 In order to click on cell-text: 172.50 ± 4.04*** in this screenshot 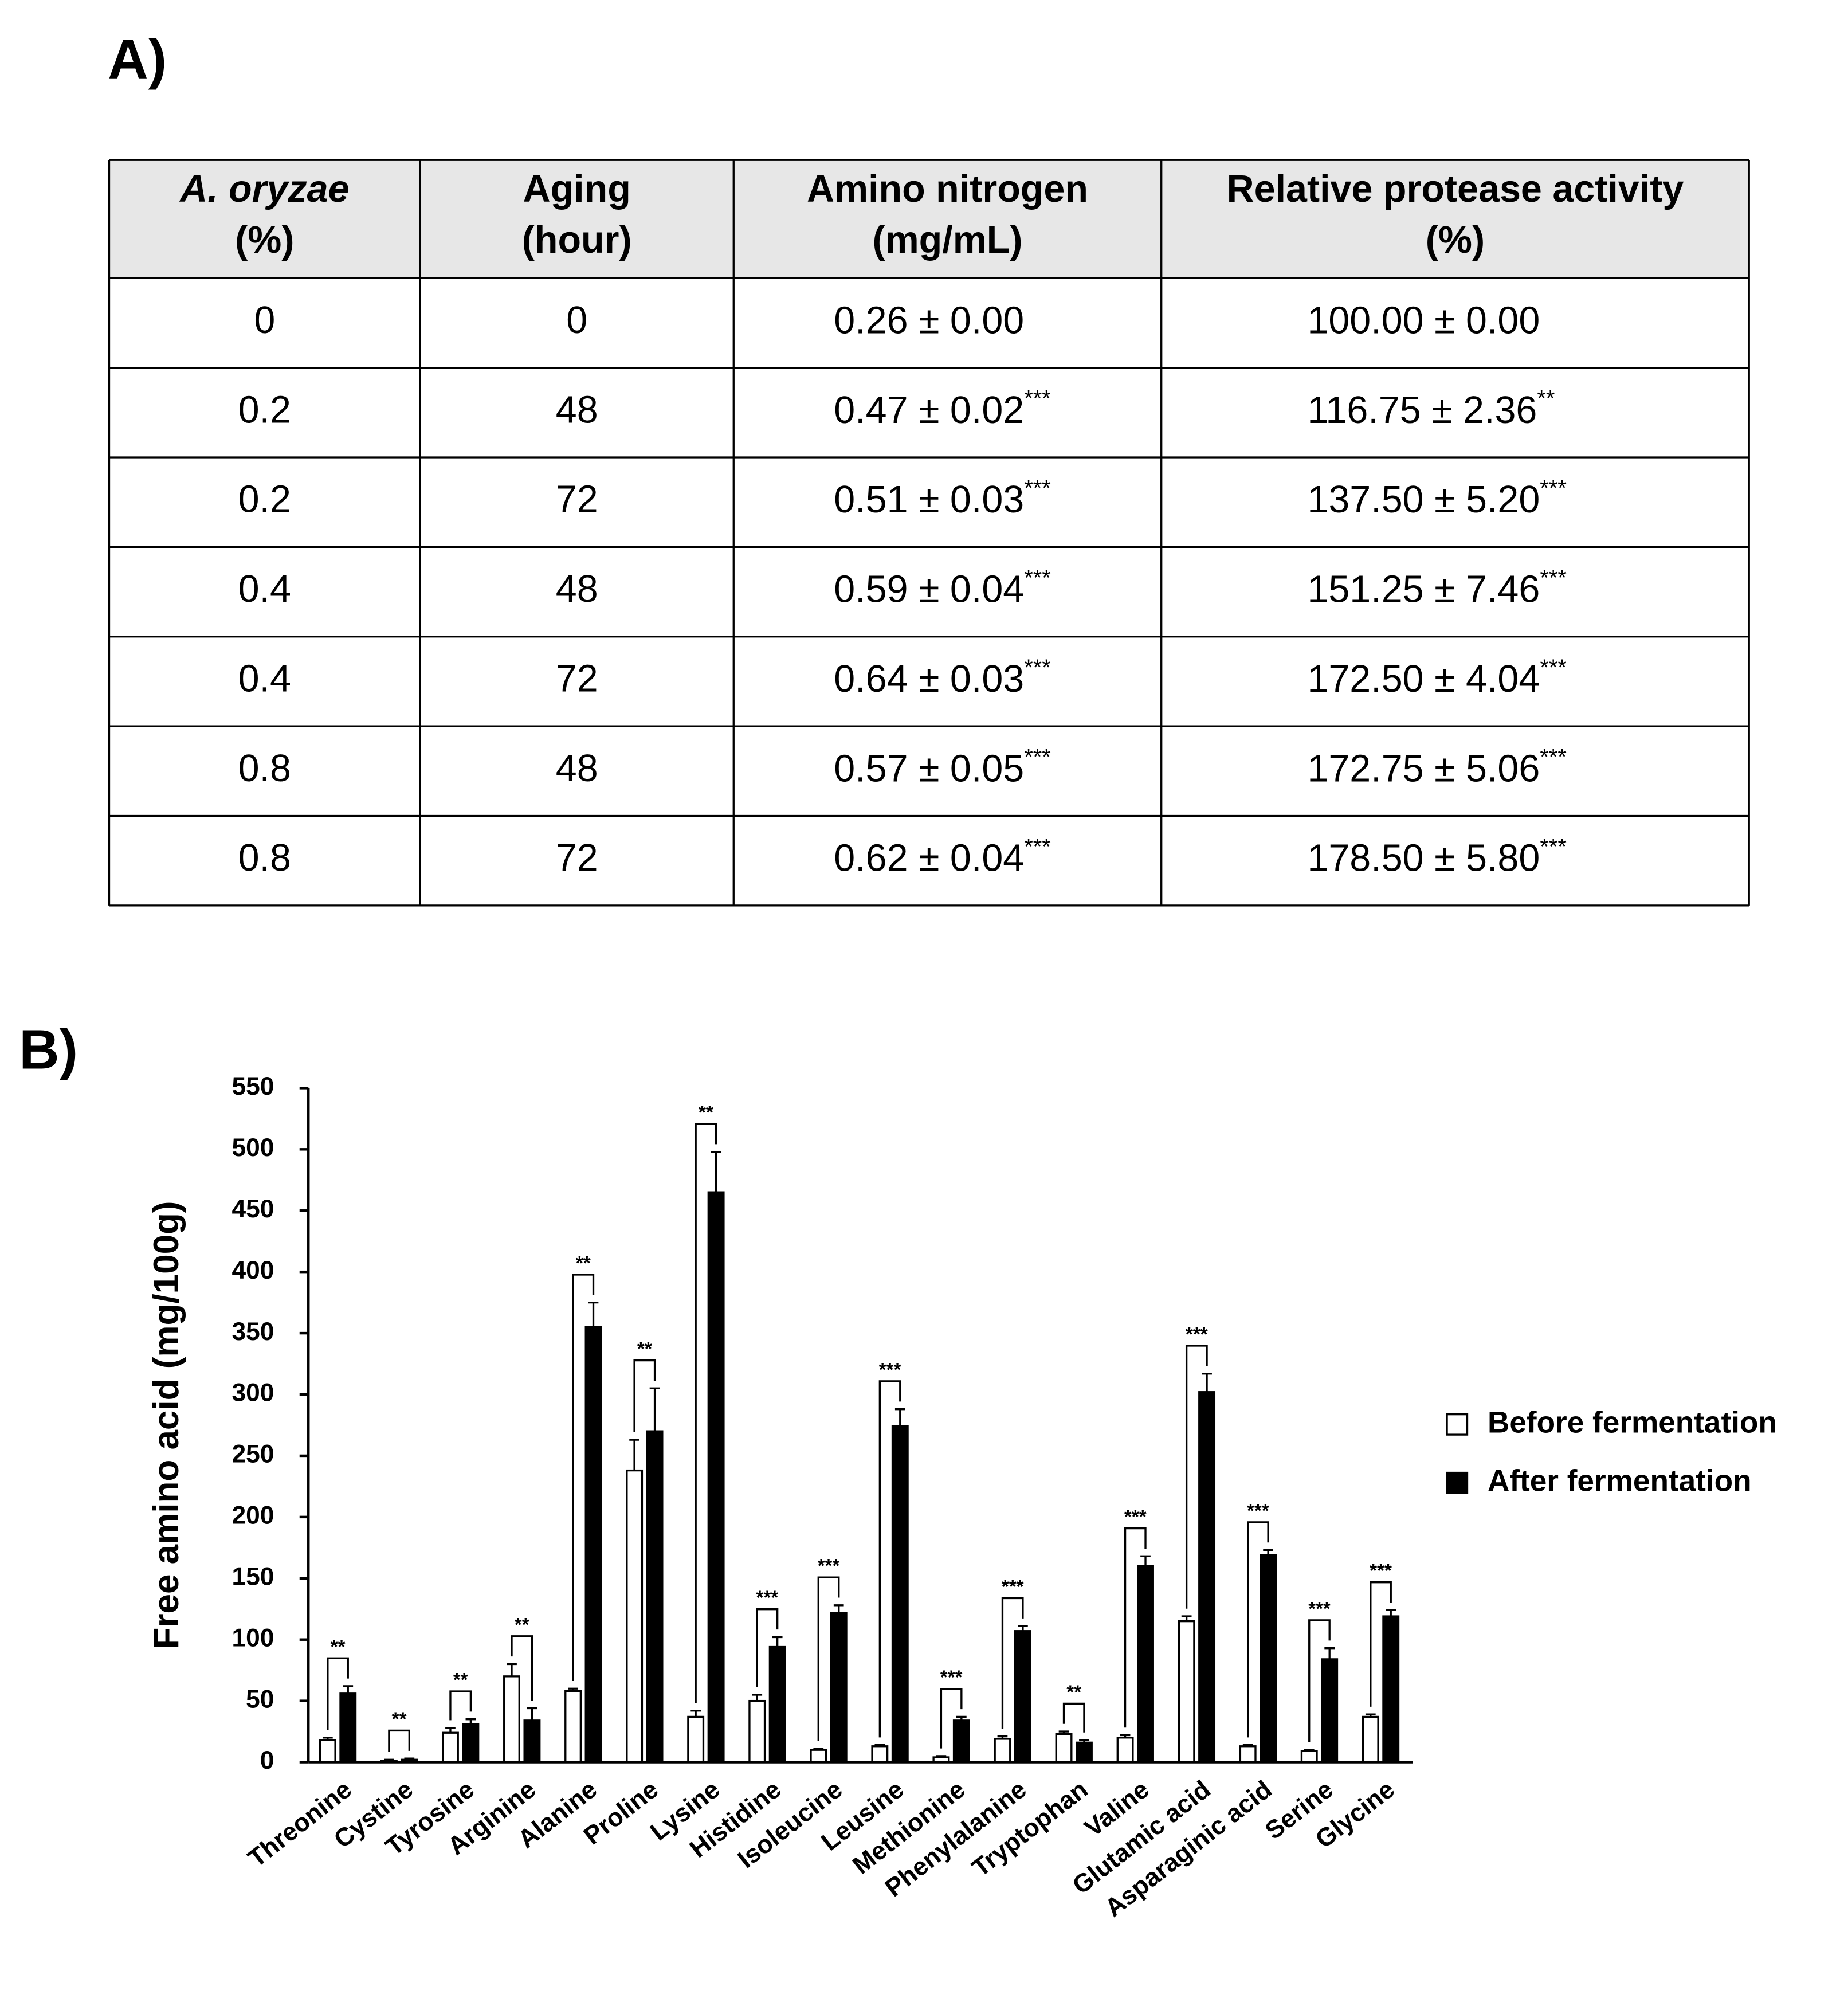, I will do `click(1436, 677)`.